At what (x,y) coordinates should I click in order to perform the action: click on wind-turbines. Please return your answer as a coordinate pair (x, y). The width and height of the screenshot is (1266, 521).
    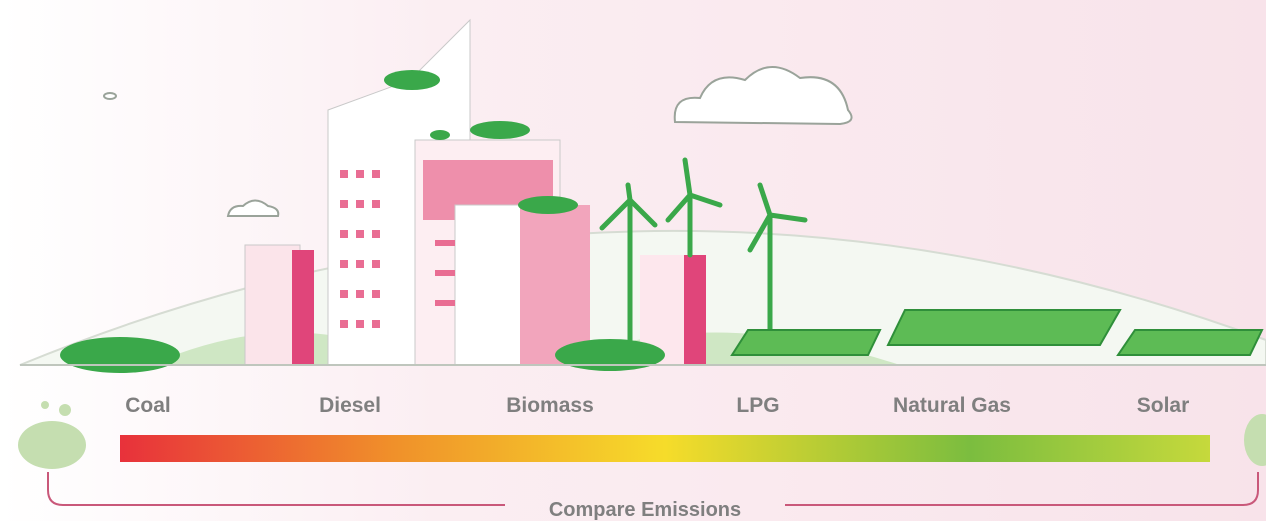
    Looking at the image, I should click on (703, 255).